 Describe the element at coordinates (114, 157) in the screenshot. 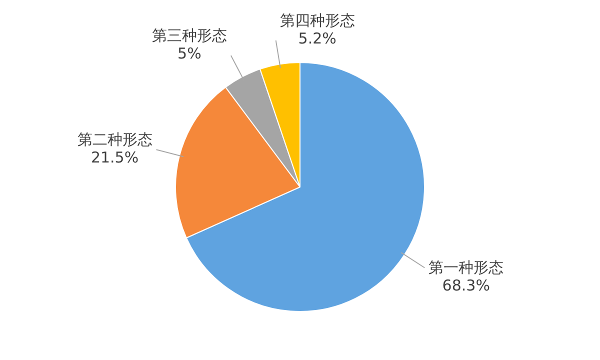

I see `data-label: 21.5%` at that location.